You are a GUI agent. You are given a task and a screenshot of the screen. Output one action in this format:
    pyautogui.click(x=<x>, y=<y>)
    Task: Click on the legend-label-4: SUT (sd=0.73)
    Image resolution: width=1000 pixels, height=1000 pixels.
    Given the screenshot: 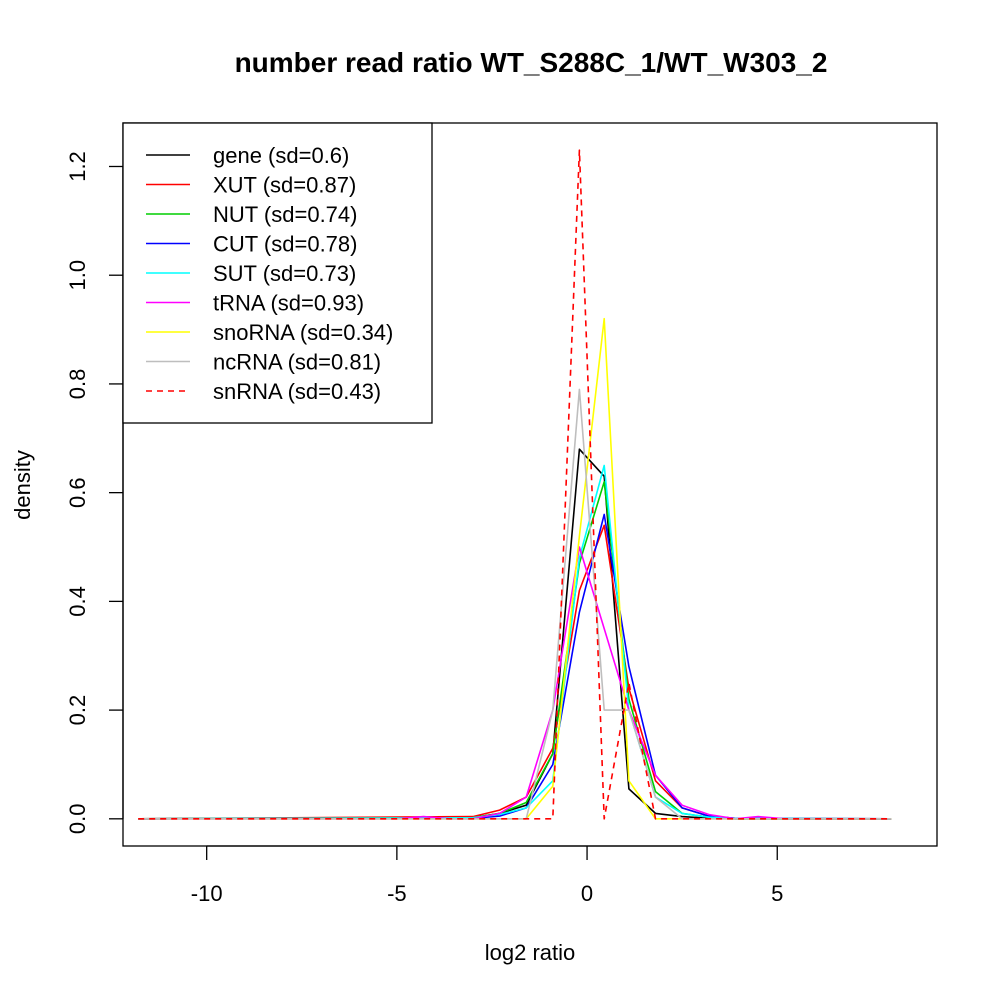 What is the action you would take?
    pyautogui.click(x=284, y=273)
    